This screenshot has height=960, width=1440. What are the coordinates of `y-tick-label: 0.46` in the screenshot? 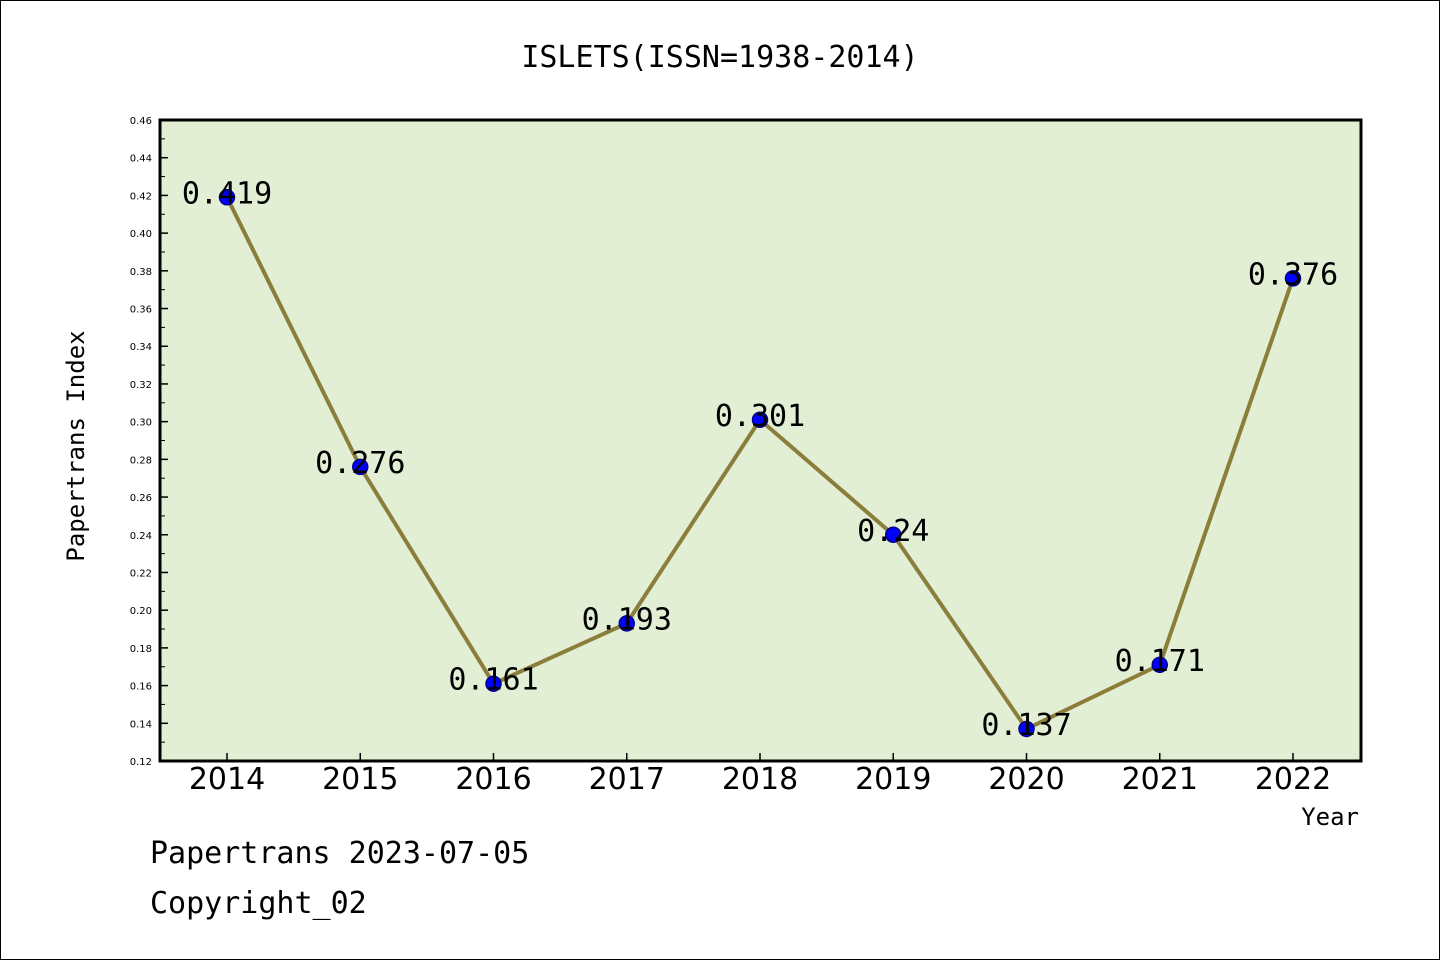 It's located at (141, 121).